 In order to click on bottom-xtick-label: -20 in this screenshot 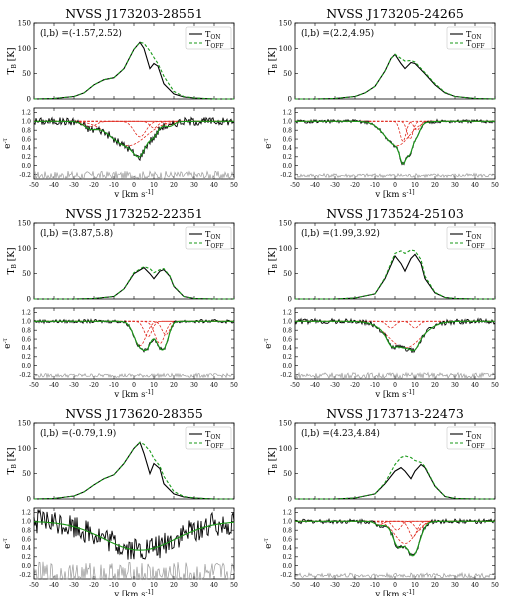, I will do `click(94, 585)`.